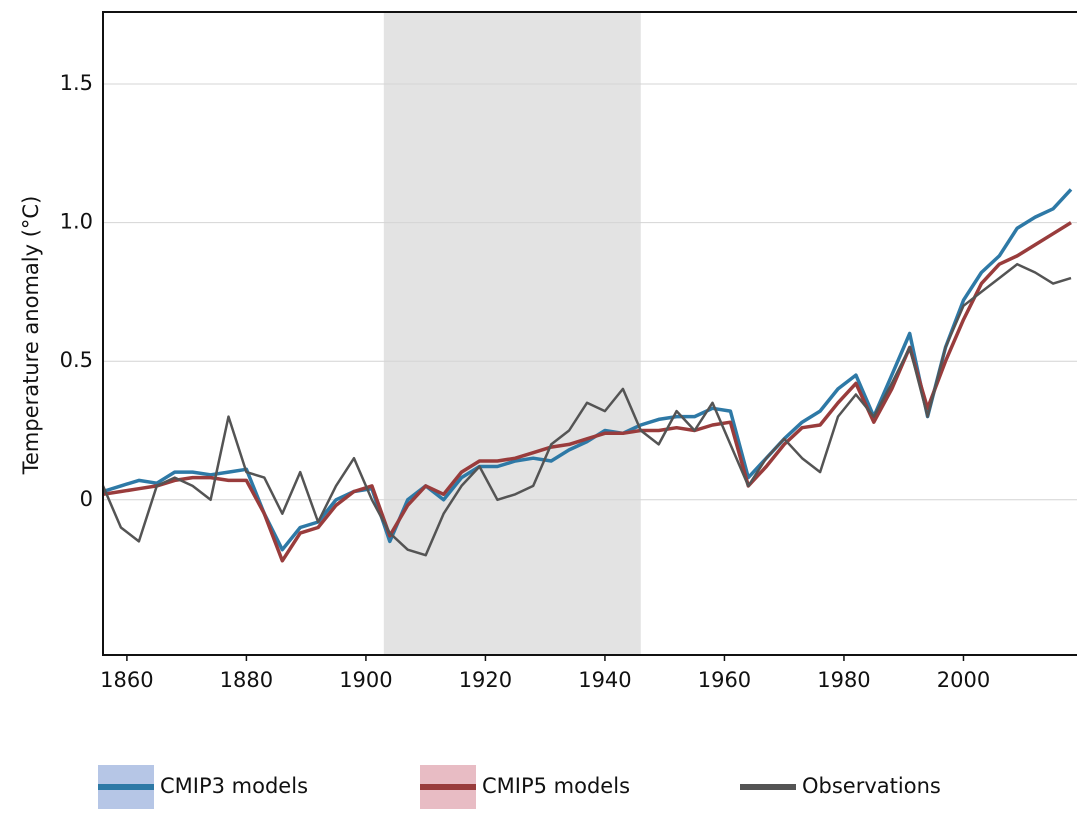 The width and height of the screenshot is (1087, 816). Describe the element at coordinates (604, 680) in the screenshot. I see `x-tick-label: 1940` at that location.